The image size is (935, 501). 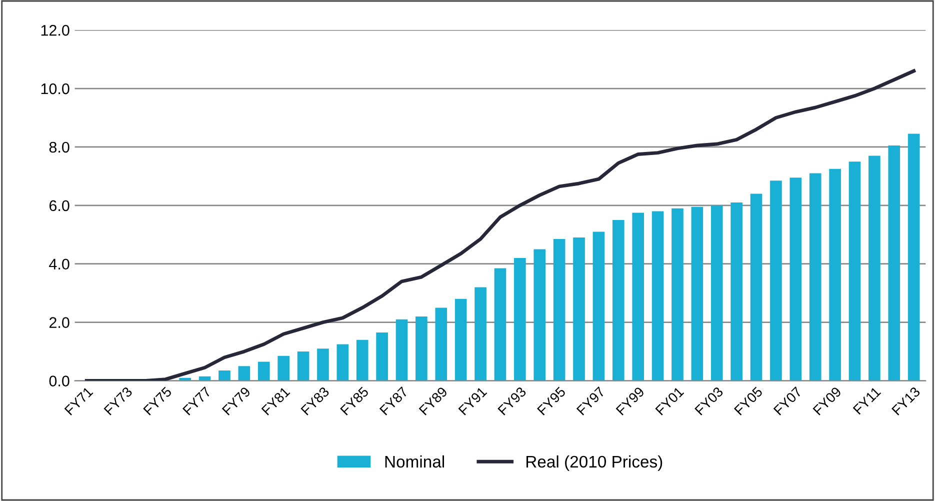 I want to click on legend-label: Nominal, so click(x=414, y=461).